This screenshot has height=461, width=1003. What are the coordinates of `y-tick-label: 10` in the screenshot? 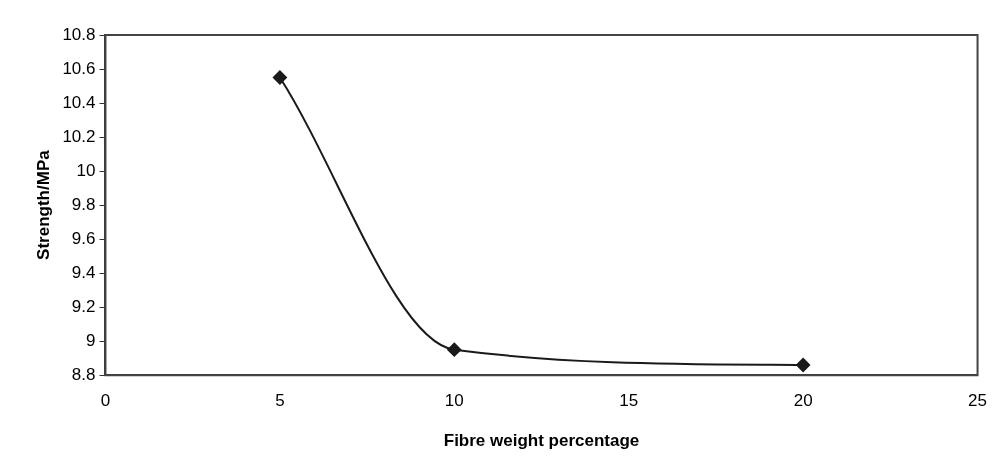 It's located at (86, 170).